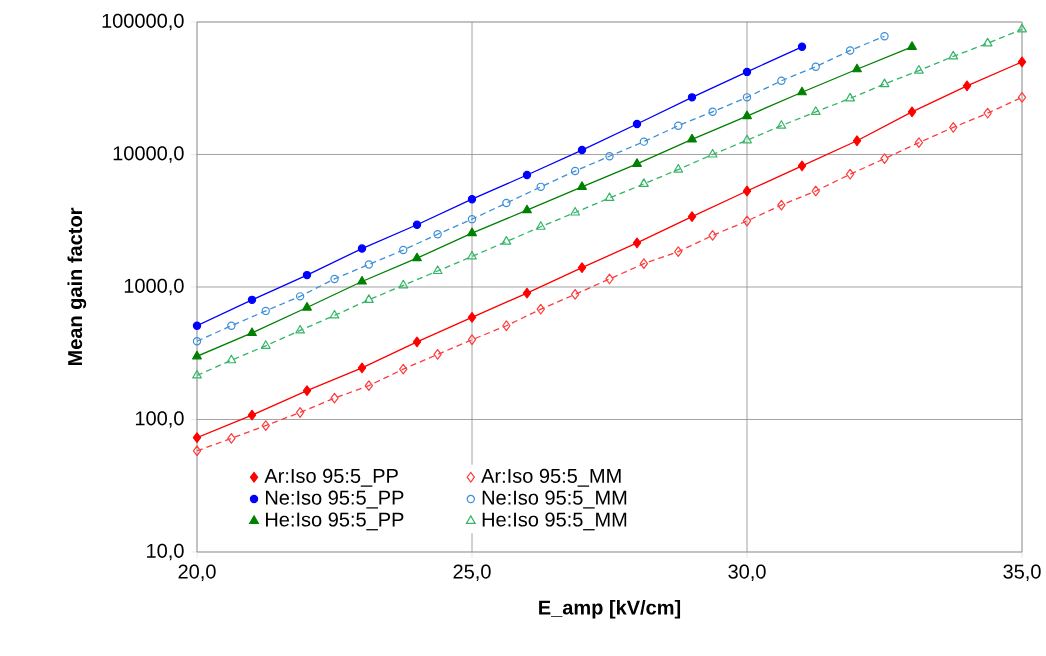  Describe the element at coordinates (154, 287) in the screenshot. I see `y-tick-label: 1000,0` at that location.